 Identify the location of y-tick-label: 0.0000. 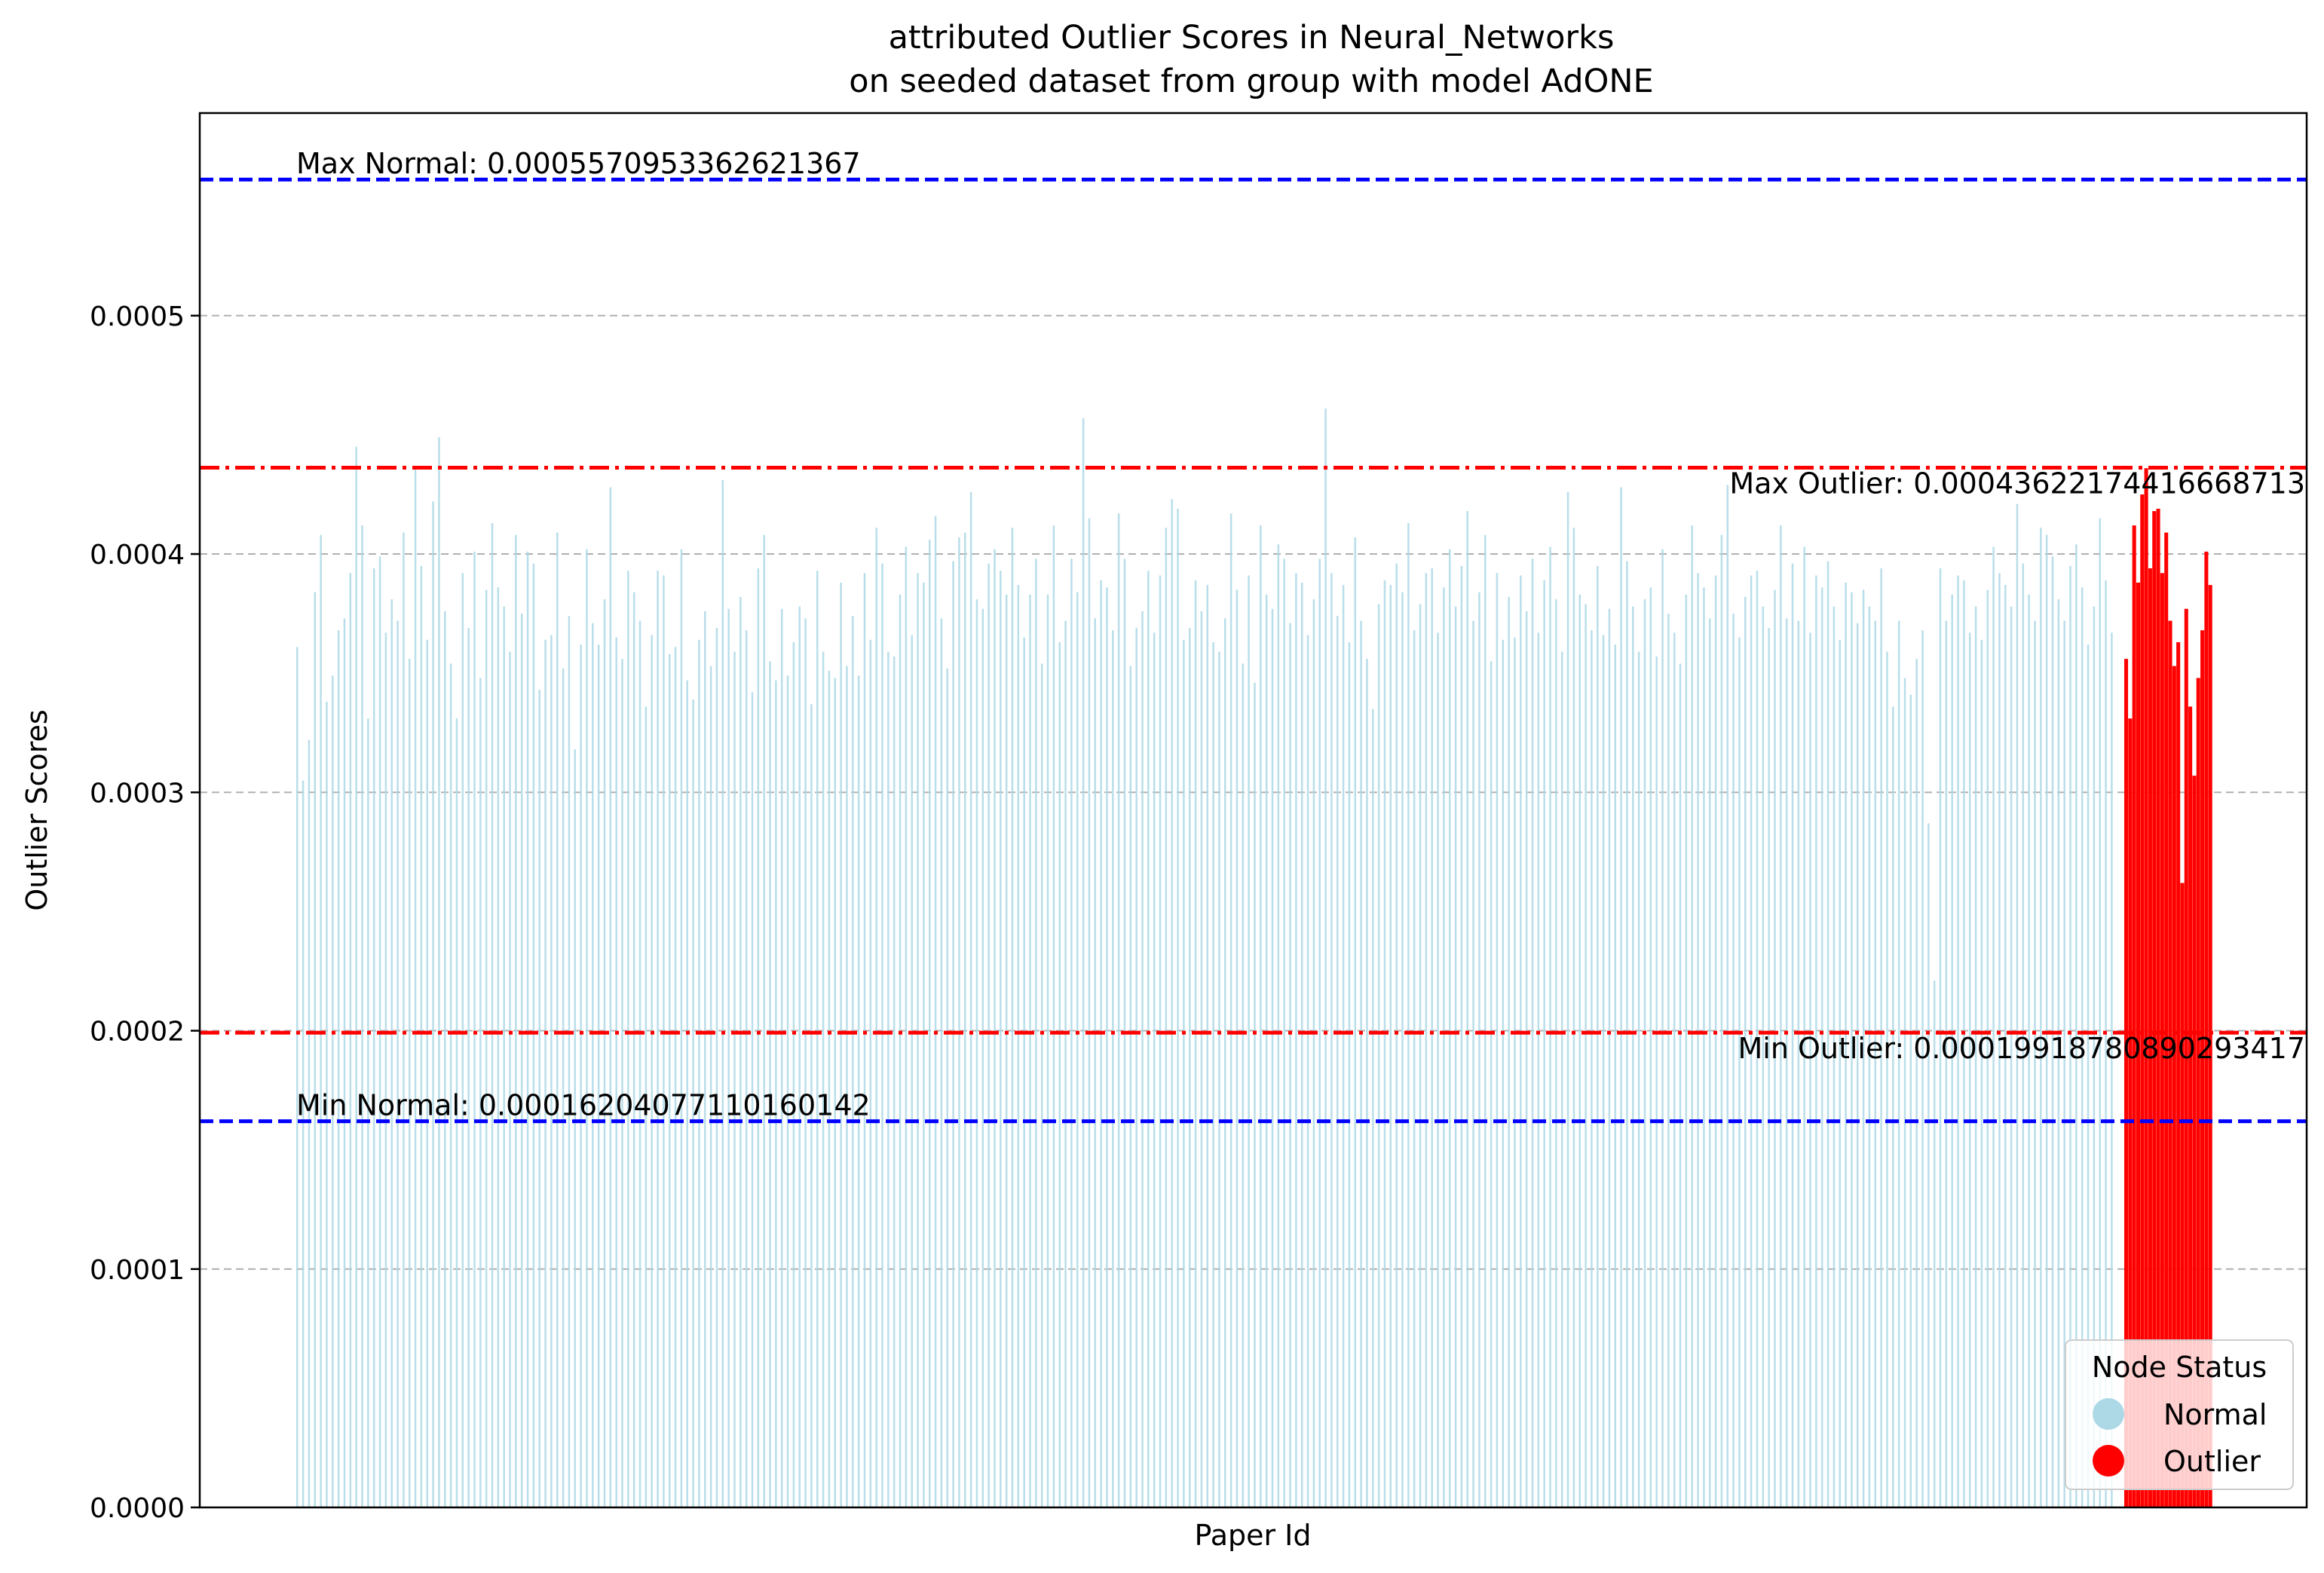
(137, 1508).